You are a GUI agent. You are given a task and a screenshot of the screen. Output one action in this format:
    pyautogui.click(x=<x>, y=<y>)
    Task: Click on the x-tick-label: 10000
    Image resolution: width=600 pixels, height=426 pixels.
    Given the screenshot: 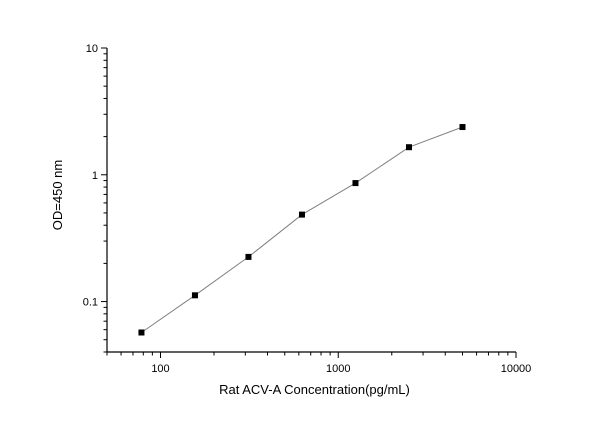 What is the action you would take?
    pyautogui.click(x=516, y=369)
    